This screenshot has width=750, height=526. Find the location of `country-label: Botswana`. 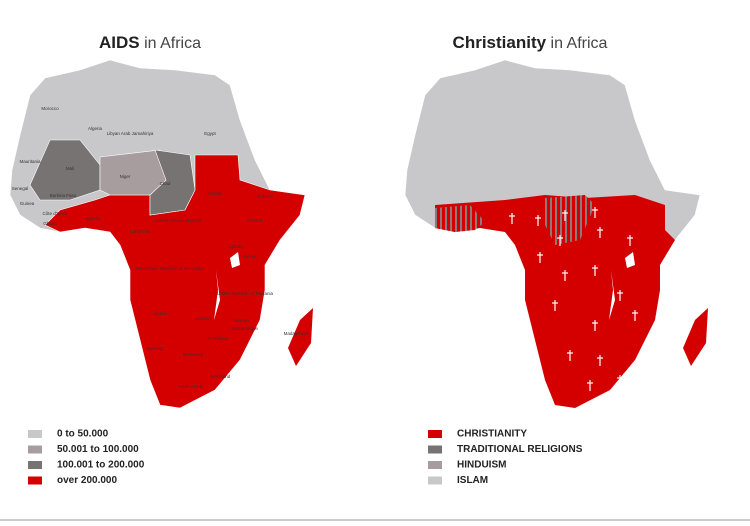

country-label: Botswana is located at coordinates (193, 354).